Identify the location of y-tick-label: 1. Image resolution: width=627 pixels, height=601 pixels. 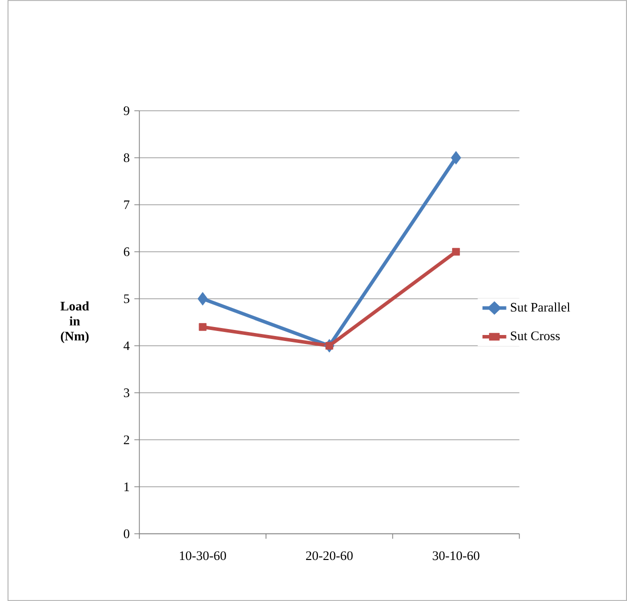
(127, 487).